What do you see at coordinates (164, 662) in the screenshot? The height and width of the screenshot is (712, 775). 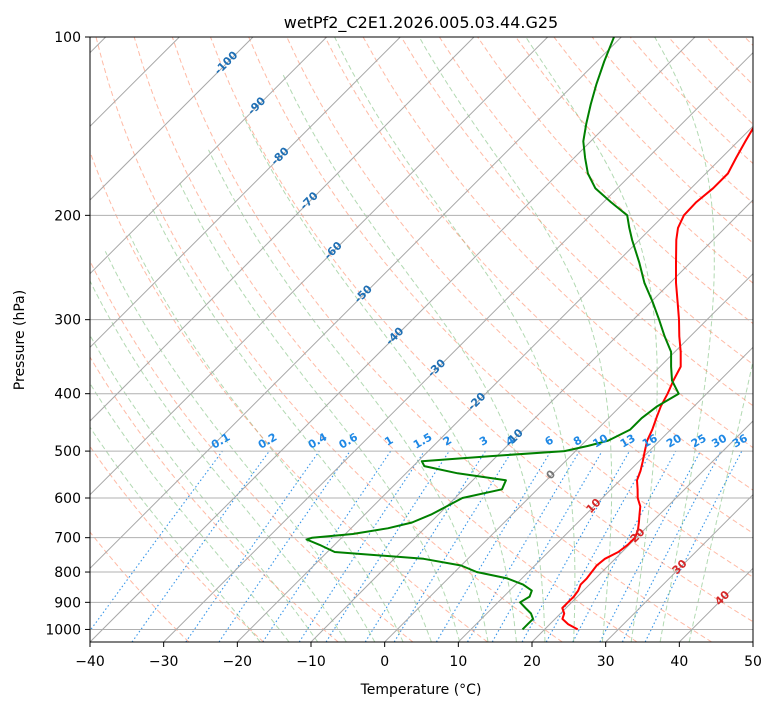 I see `x-tick-label: −30` at bounding box center [164, 662].